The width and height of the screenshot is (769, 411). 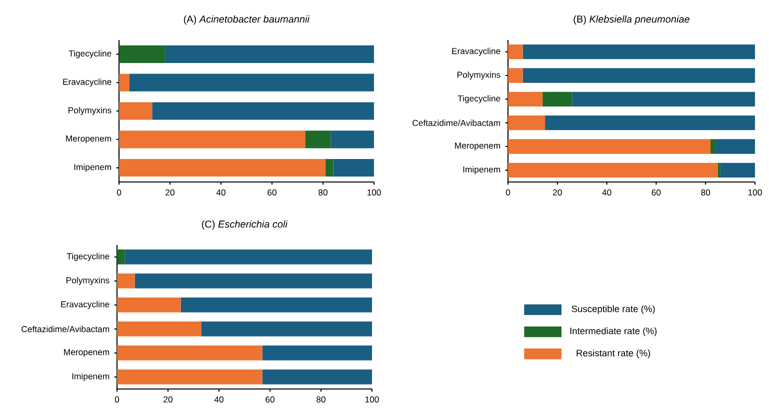 I want to click on legend-label: Resistant rate (%), so click(x=613, y=354).